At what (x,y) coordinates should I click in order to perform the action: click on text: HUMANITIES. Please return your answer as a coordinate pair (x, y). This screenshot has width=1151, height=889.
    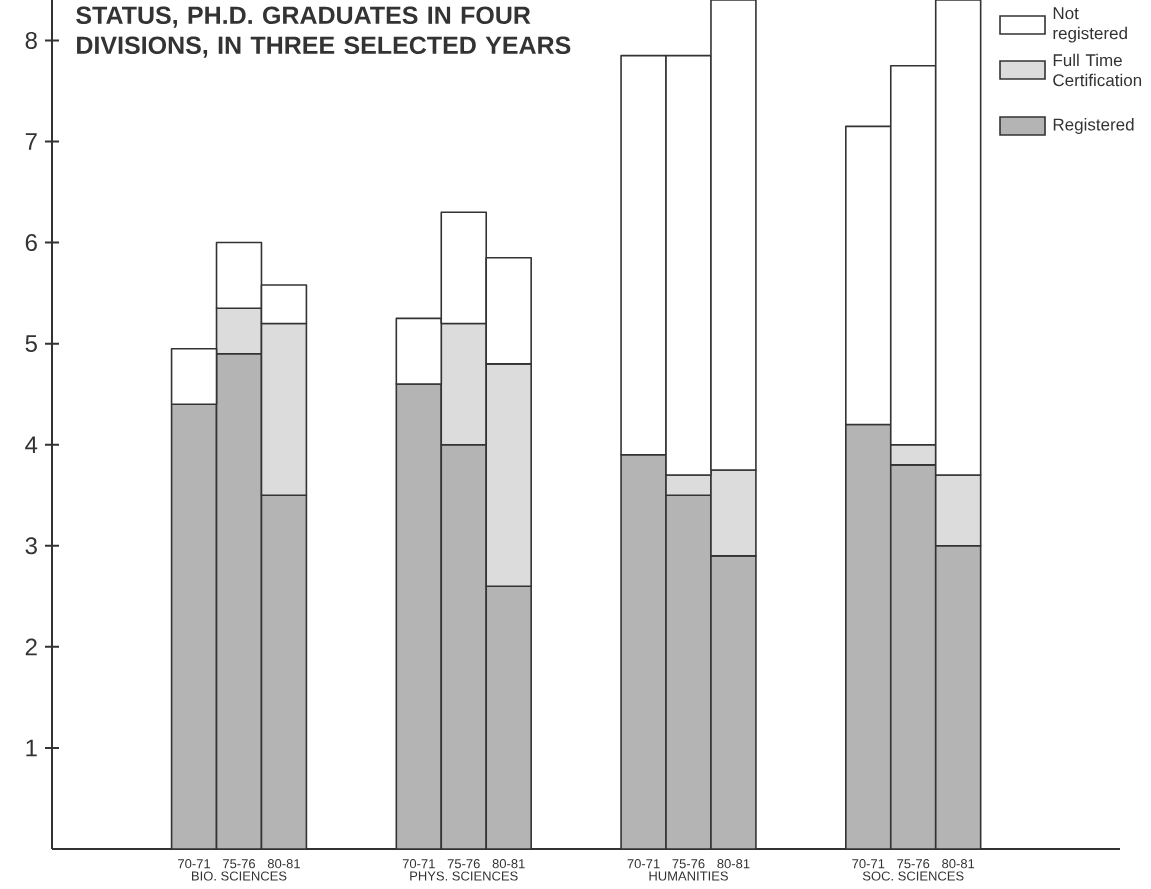
    Looking at the image, I should click on (688, 876).